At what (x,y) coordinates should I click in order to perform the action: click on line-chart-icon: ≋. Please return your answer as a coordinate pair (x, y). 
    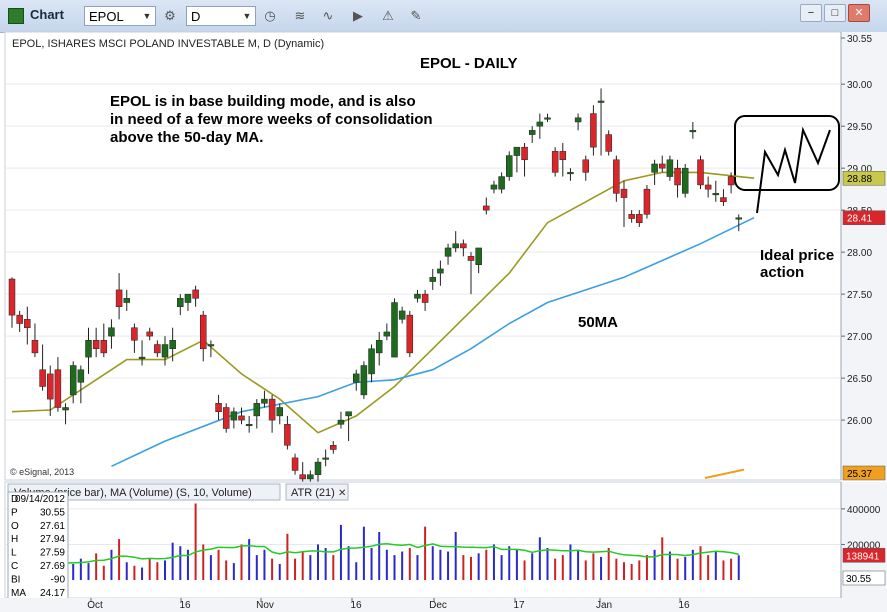
    Looking at the image, I should click on (300, 15).